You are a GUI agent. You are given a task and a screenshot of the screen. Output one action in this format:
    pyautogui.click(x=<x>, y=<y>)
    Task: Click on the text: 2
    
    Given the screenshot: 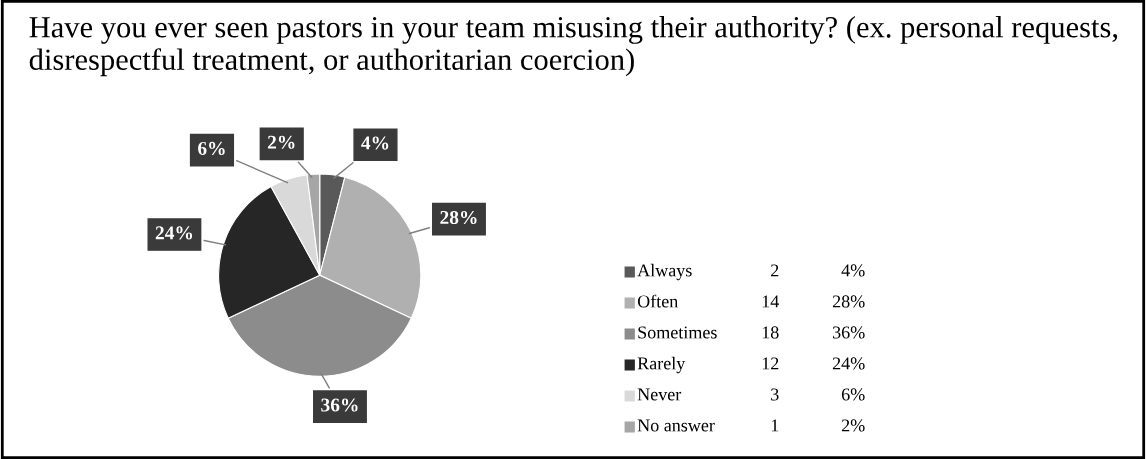 What is the action you would take?
    pyautogui.click(x=775, y=270)
    